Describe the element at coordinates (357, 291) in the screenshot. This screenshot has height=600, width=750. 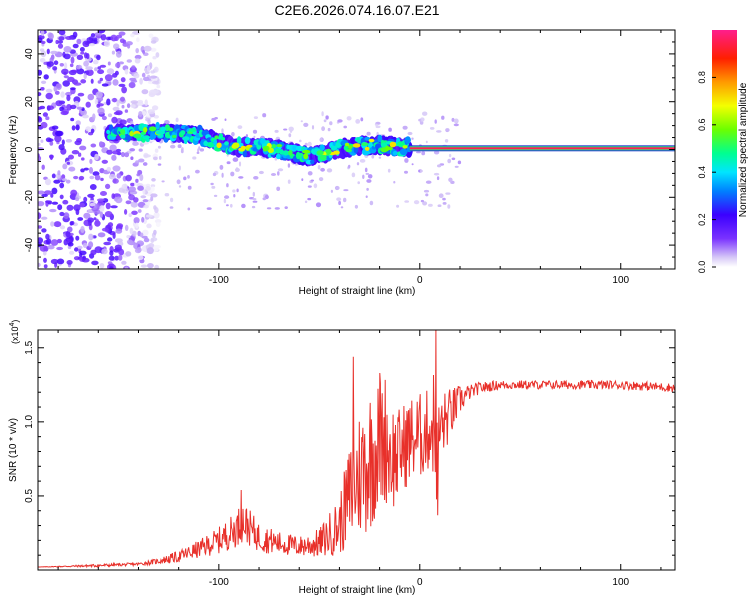
I see `spectrogram-x-axis-label: Height of straight line (km)` at that location.